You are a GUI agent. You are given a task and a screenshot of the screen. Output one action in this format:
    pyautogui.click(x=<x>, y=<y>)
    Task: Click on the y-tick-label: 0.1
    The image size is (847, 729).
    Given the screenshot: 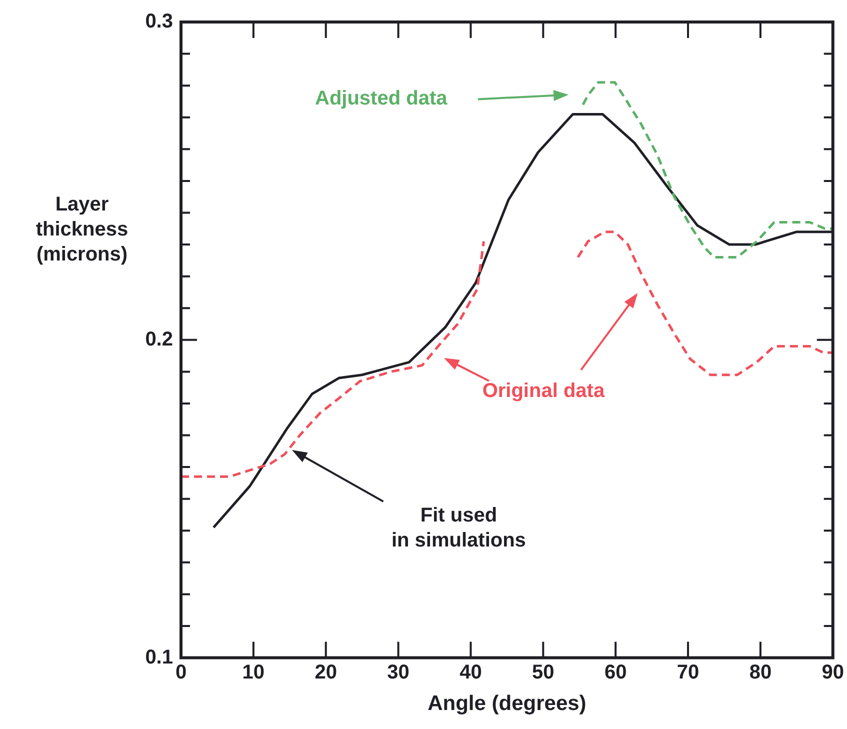 What is the action you would take?
    pyautogui.click(x=159, y=657)
    